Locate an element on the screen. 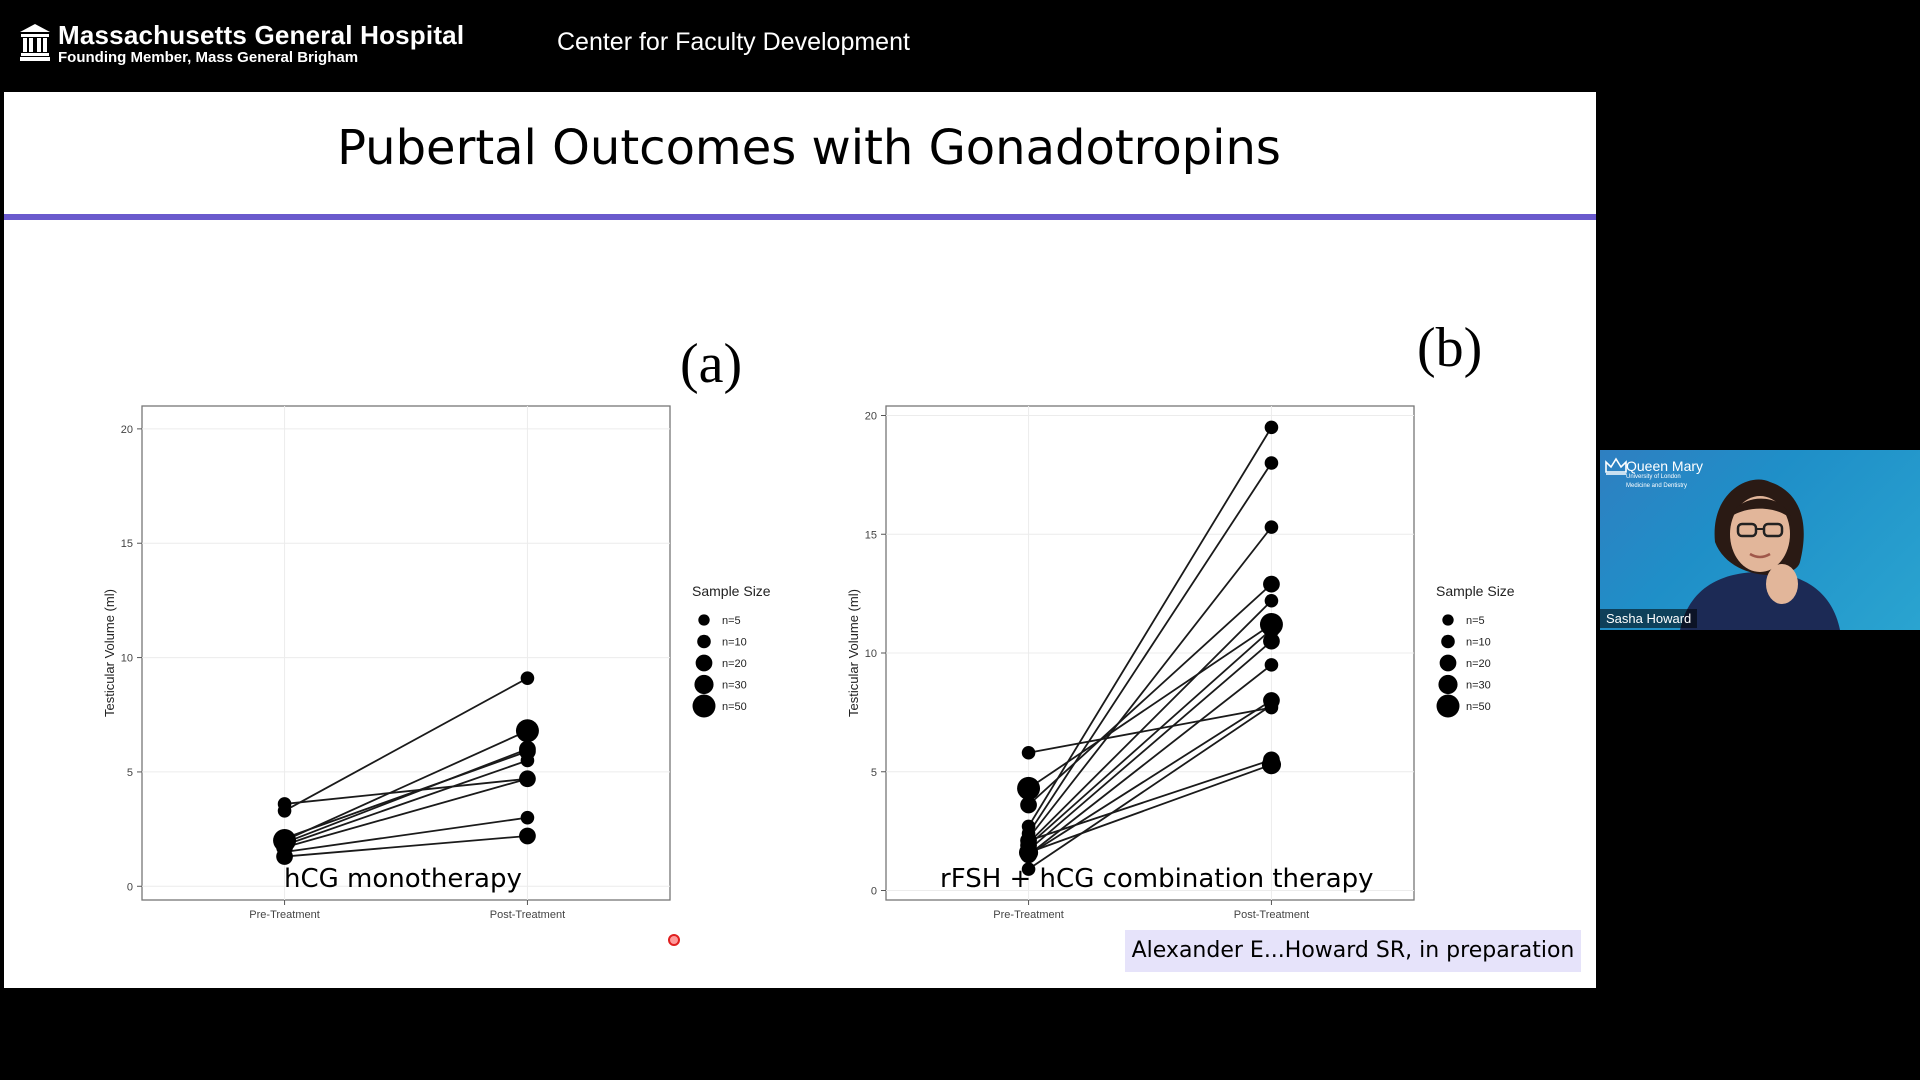 The height and width of the screenshot is (1080, 1920). caption-rfsh-hcg: rFSH + hCG combination therapy is located at coordinates (1157, 879).